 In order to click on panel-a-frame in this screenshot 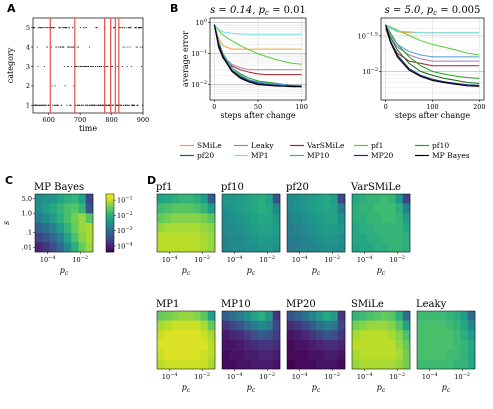, I will do `click(88, 65)`.